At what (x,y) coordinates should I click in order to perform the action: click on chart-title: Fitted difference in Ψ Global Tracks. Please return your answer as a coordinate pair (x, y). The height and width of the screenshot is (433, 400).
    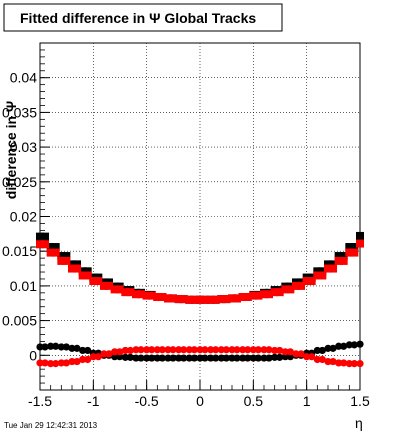
    Looking at the image, I should click on (138, 18).